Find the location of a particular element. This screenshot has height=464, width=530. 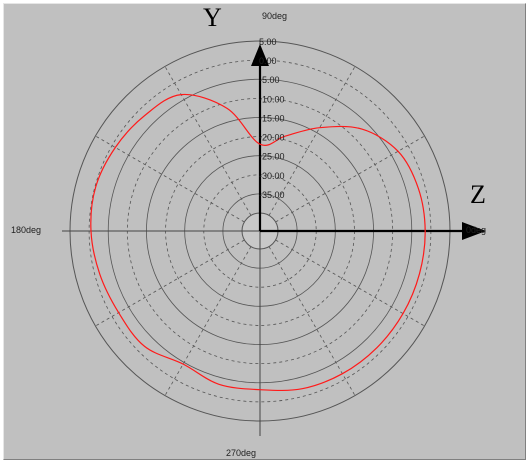

angle-label-90: 90deg is located at coordinates (274, 16).